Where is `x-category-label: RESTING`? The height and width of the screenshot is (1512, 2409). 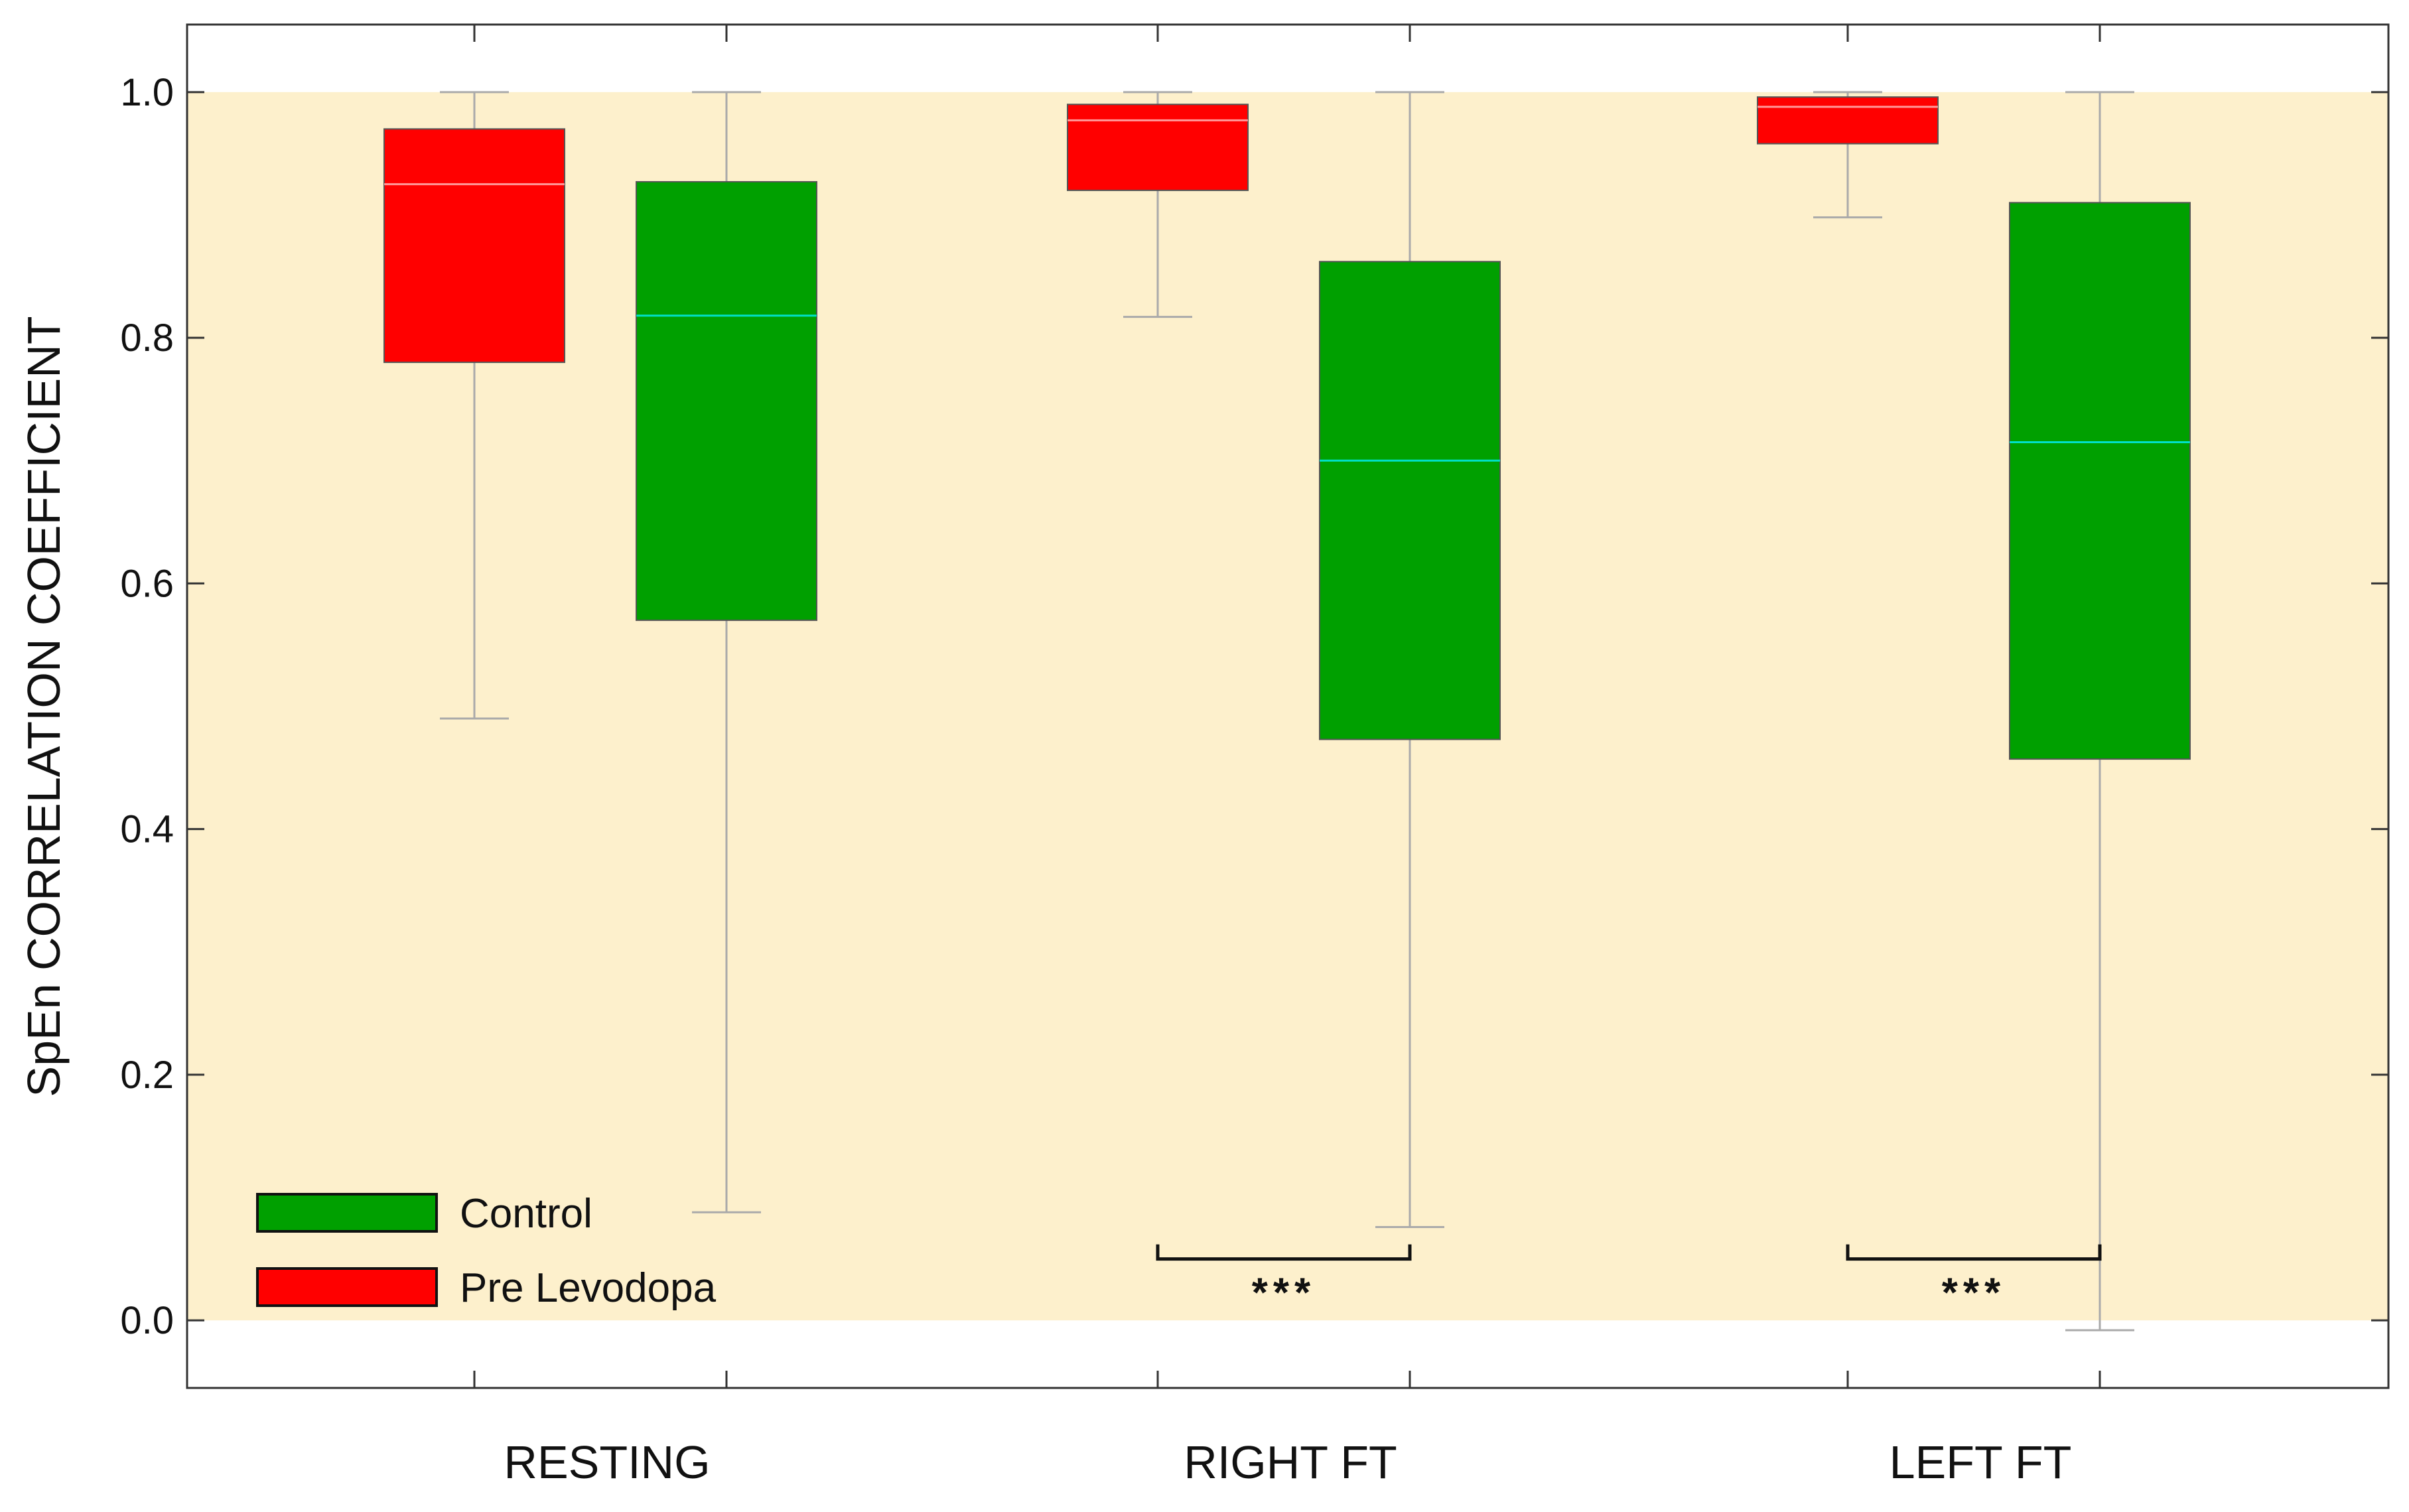
x-category-label: RESTING is located at coordinates (607, 1462).